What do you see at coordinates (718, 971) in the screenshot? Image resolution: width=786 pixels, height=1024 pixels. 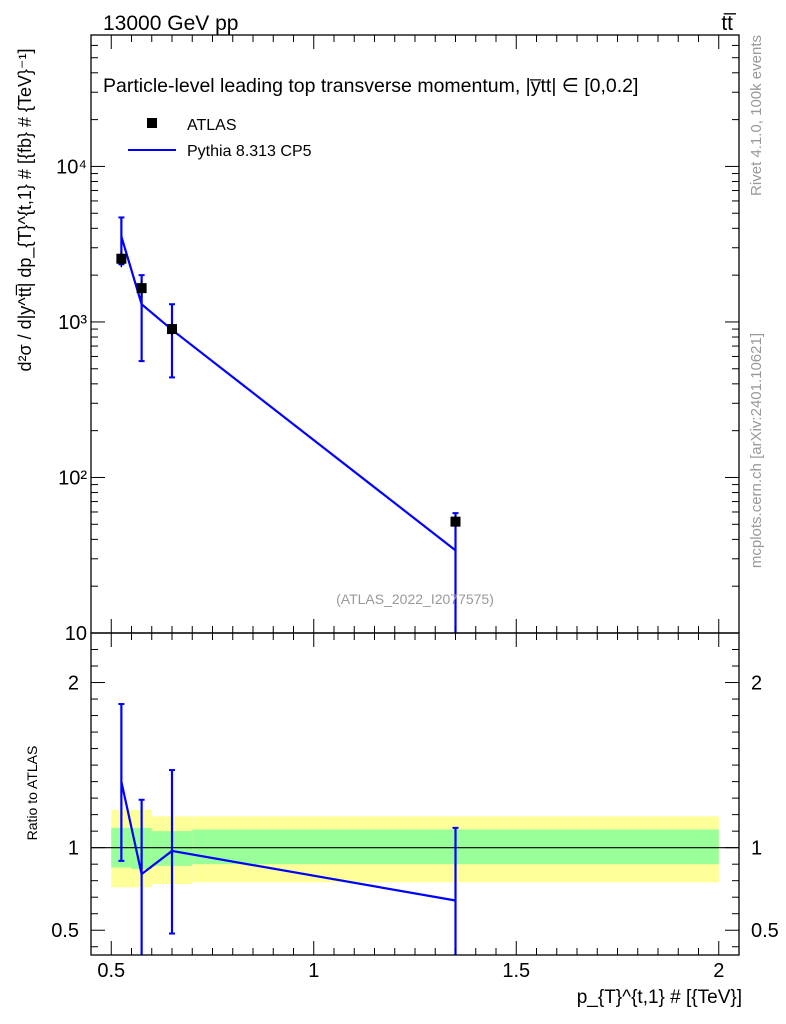 I see `x-tick-label: 2` at bounding box center [718, 971].